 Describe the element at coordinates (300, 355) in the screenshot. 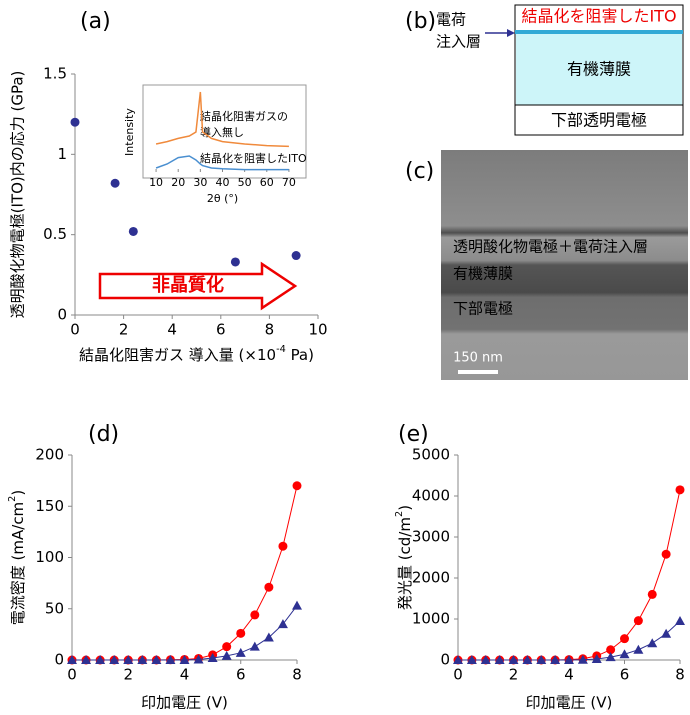

I see `x-axis-label-part: Pa)` at that location.